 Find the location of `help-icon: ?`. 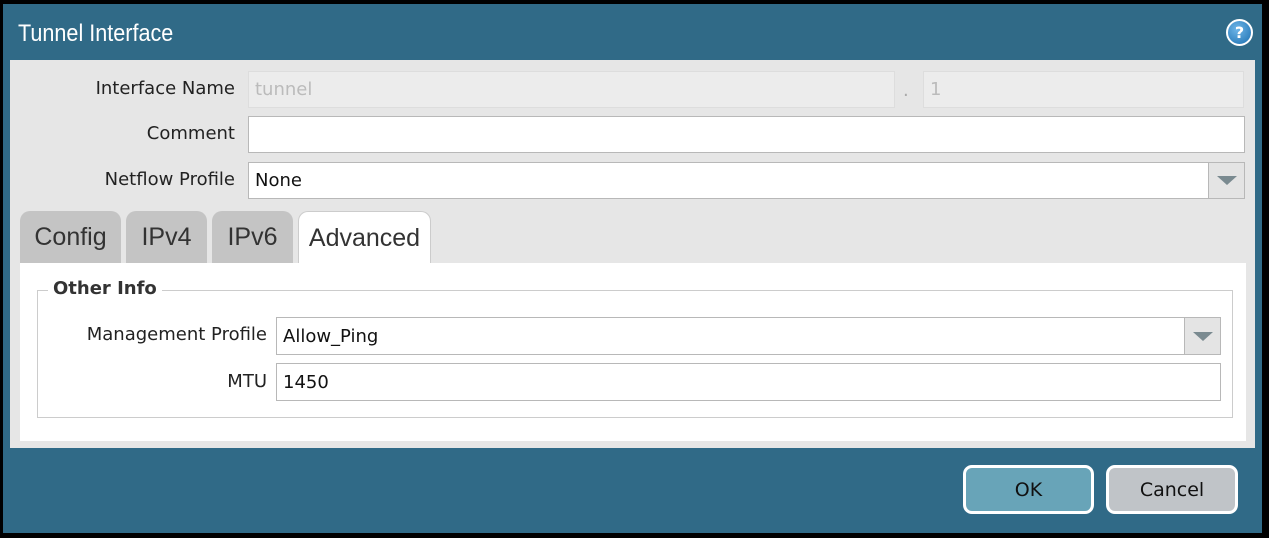

help-icon: ? is located at coordinates (1239, 32).